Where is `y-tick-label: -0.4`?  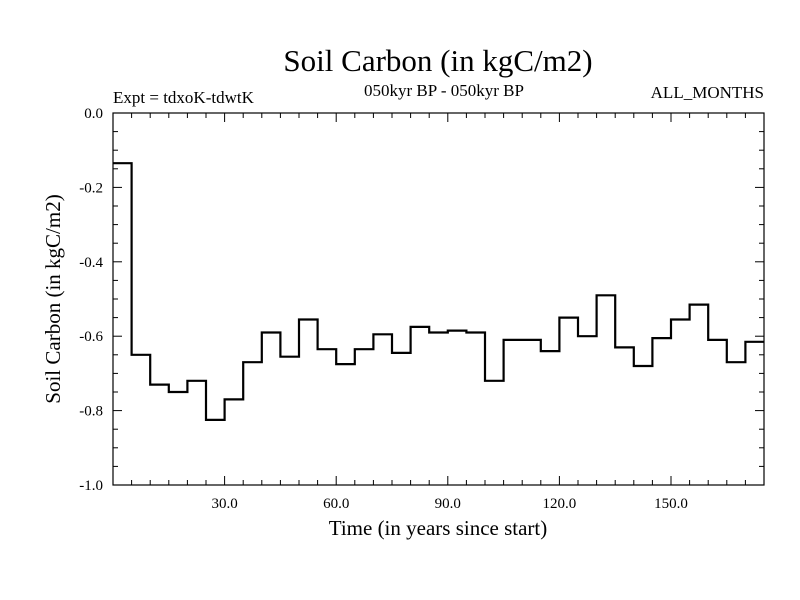
y-tick-label: -0.4 is located at coordinates (91, 263).